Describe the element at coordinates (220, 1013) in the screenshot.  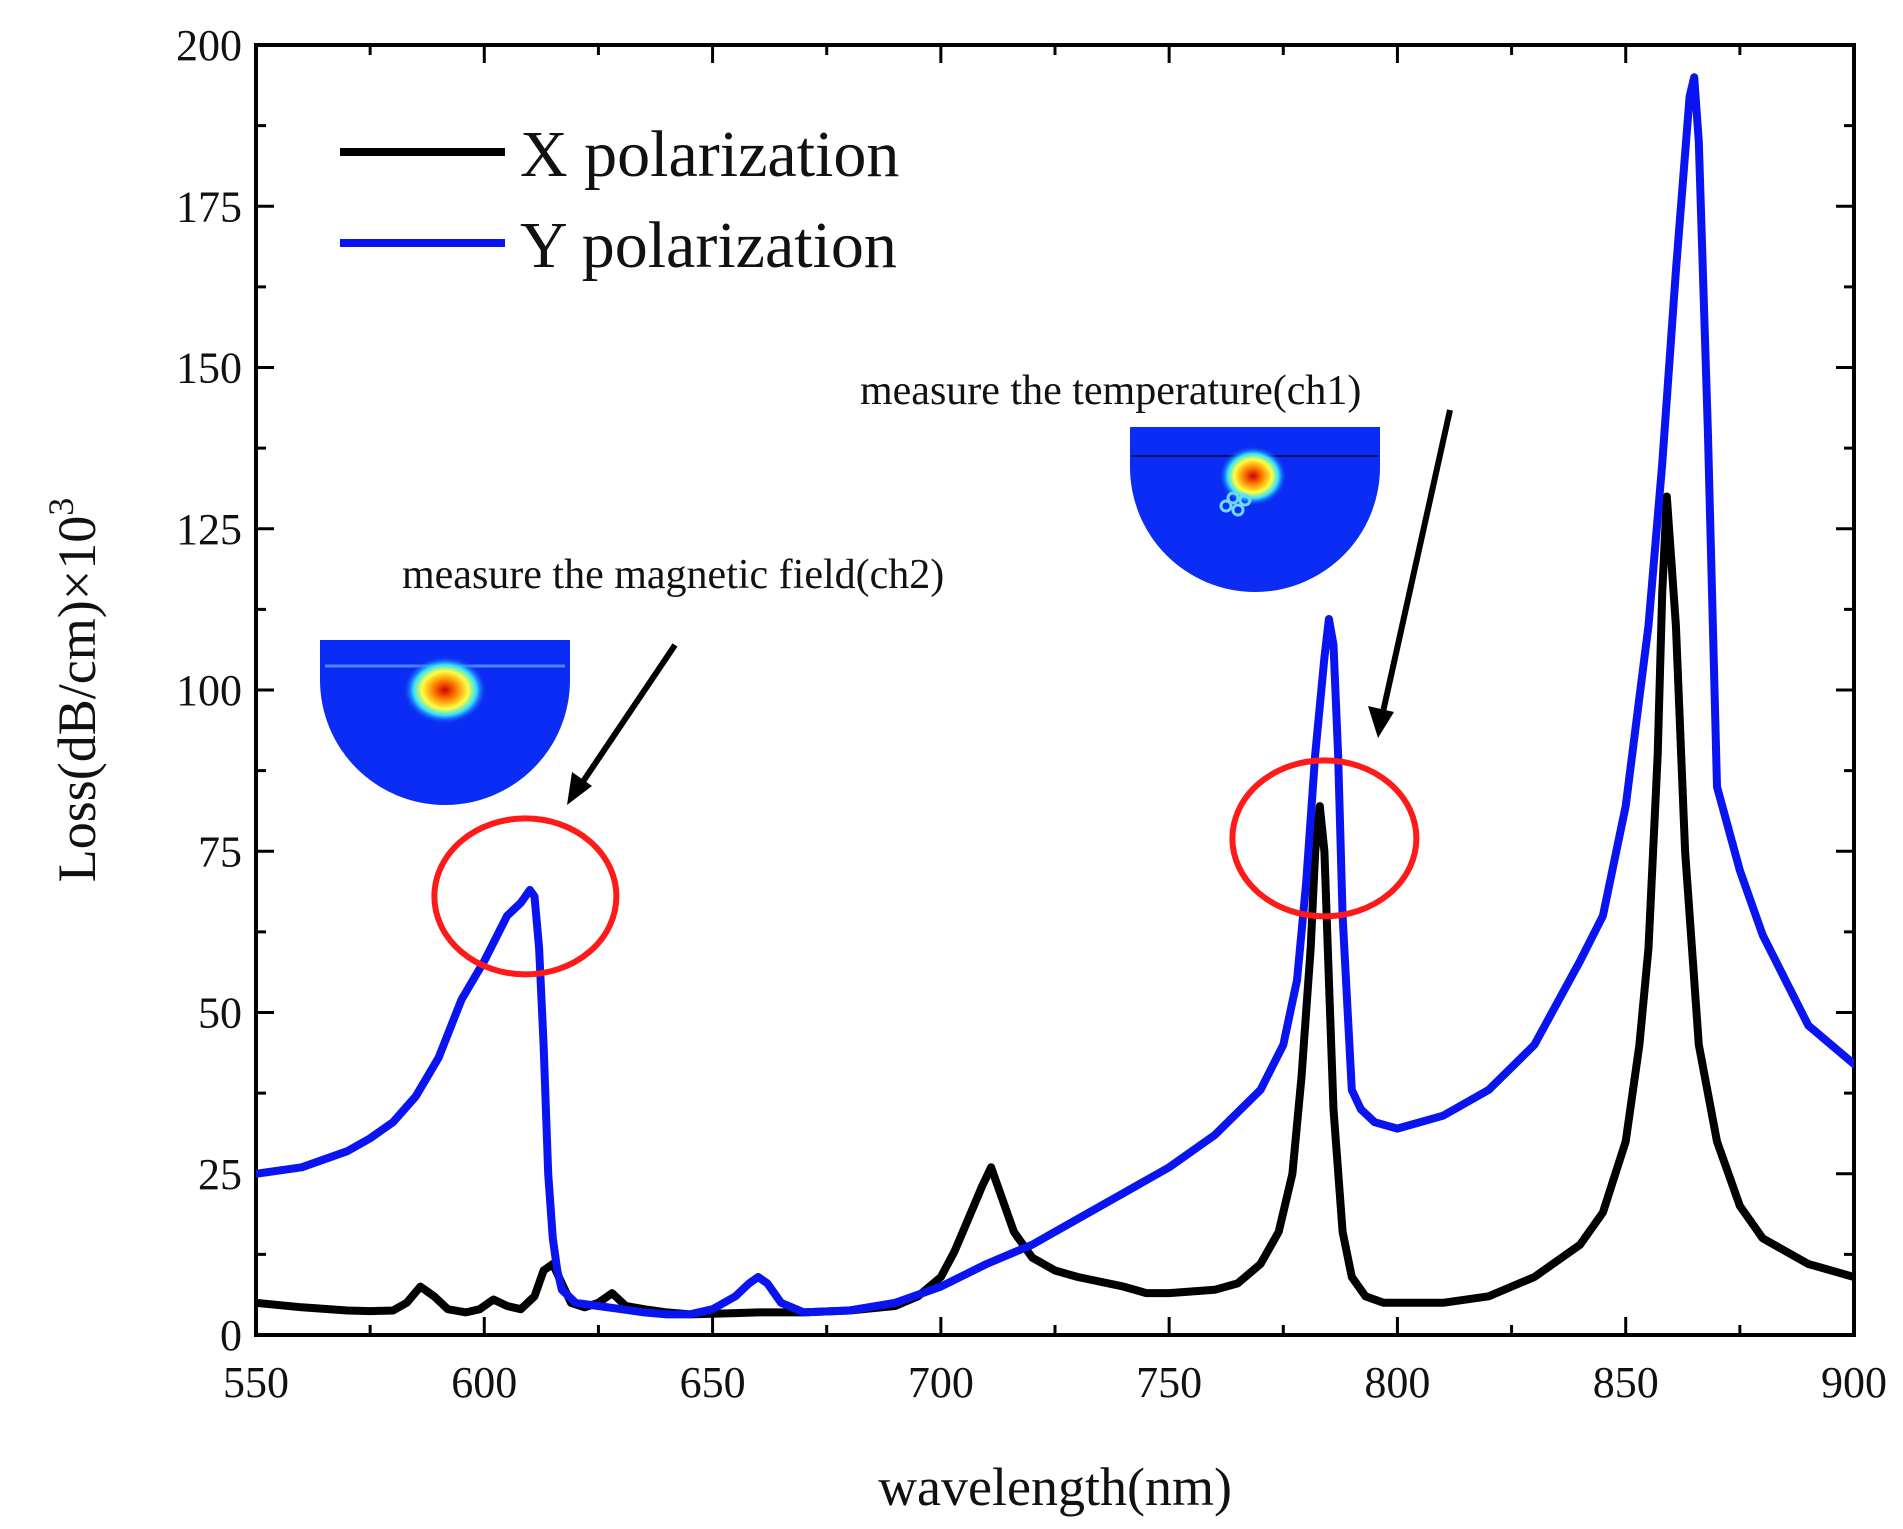
I see `y-tick-label-50: 50` at that location.